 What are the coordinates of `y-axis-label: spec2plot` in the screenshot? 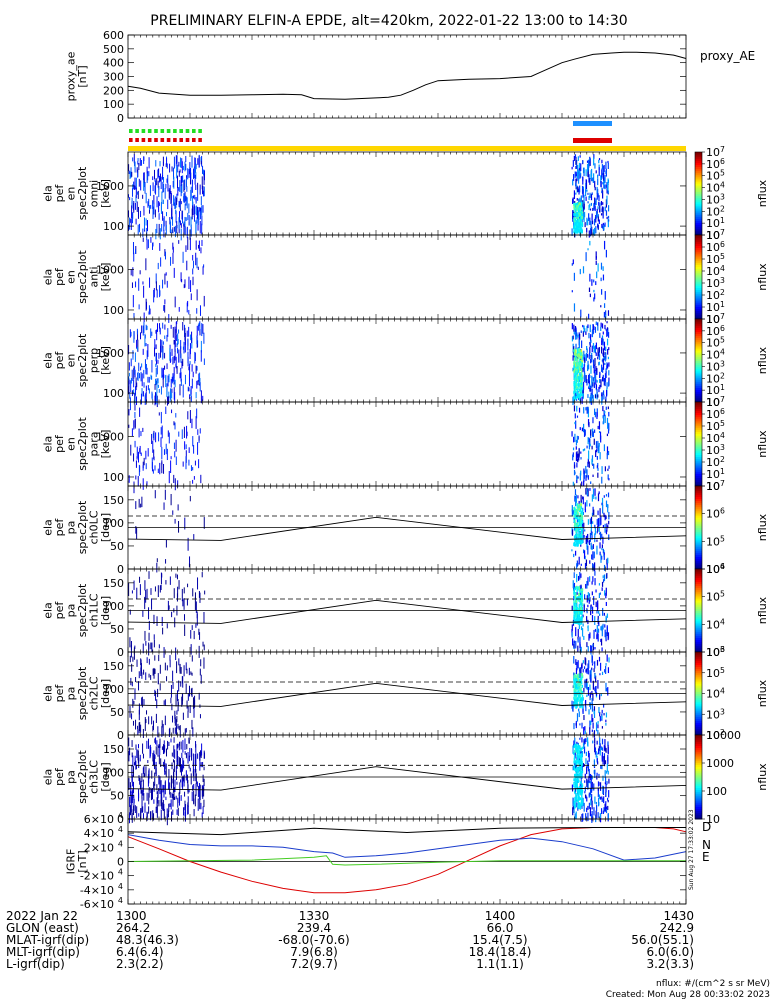 It's located at (82, 277).